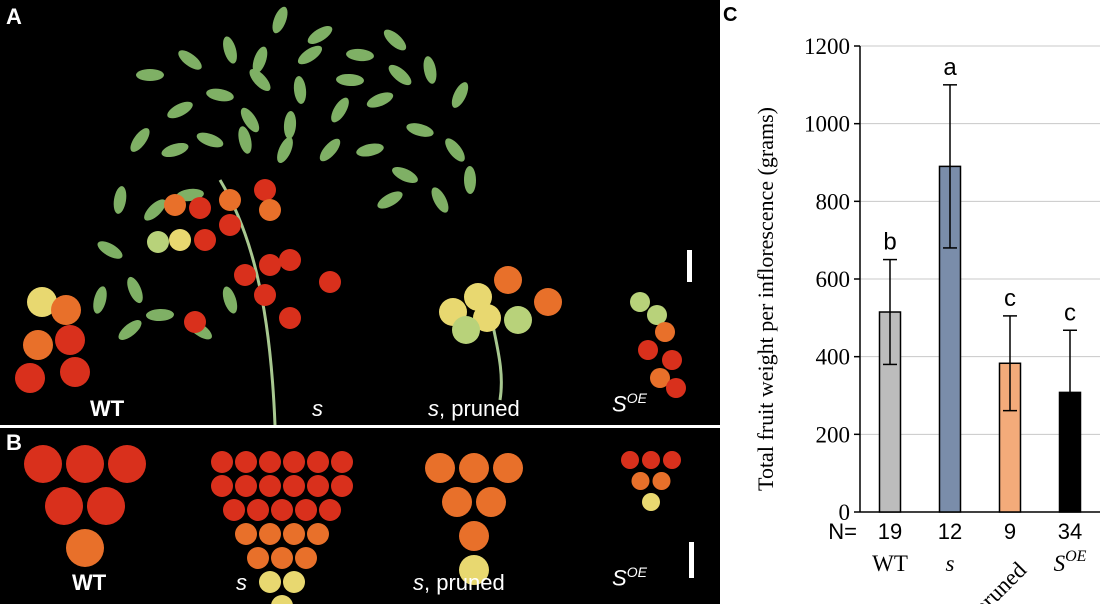 The image size is (1112, 604). Describe the element at coordinates (474, 409) in the screenshot. I see `label-s-pruned: s, pruned` at that location.